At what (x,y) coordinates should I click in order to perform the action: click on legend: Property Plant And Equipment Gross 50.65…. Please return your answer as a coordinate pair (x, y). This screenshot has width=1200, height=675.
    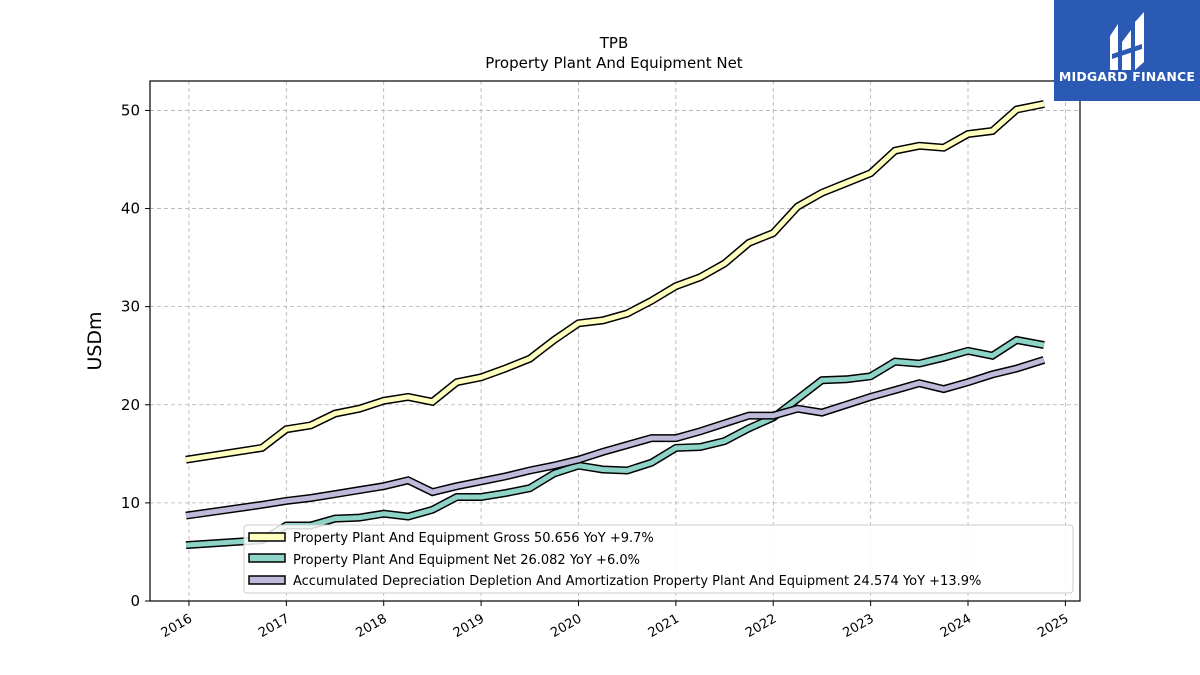
    Looking at the image, I should click on (658, 559).